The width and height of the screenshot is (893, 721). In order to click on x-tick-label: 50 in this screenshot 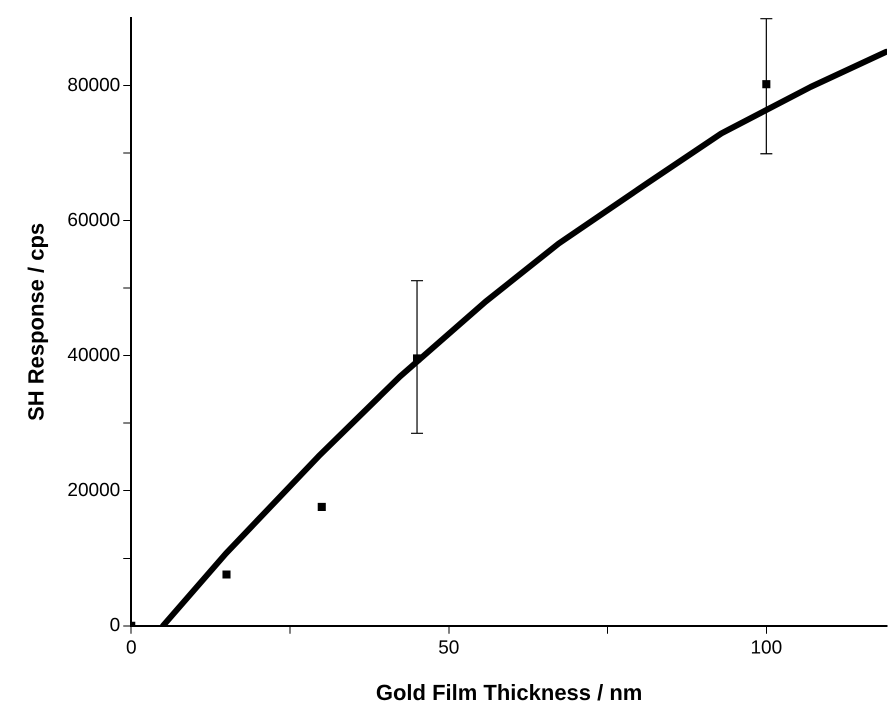, I will do `click(449, 647)`.